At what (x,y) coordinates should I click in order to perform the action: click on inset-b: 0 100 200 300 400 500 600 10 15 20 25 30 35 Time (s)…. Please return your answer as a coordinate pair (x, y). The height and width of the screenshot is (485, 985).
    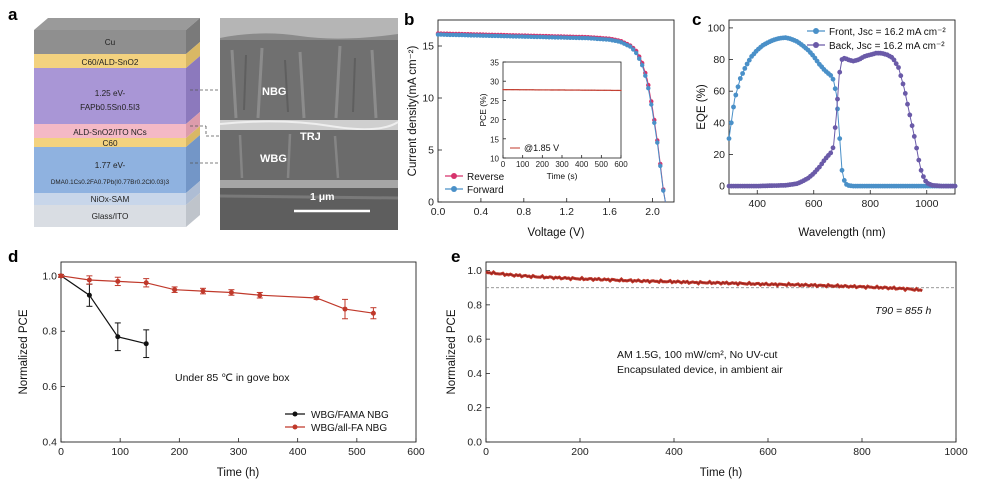
    Looking at the image, I should click on (553, 120).